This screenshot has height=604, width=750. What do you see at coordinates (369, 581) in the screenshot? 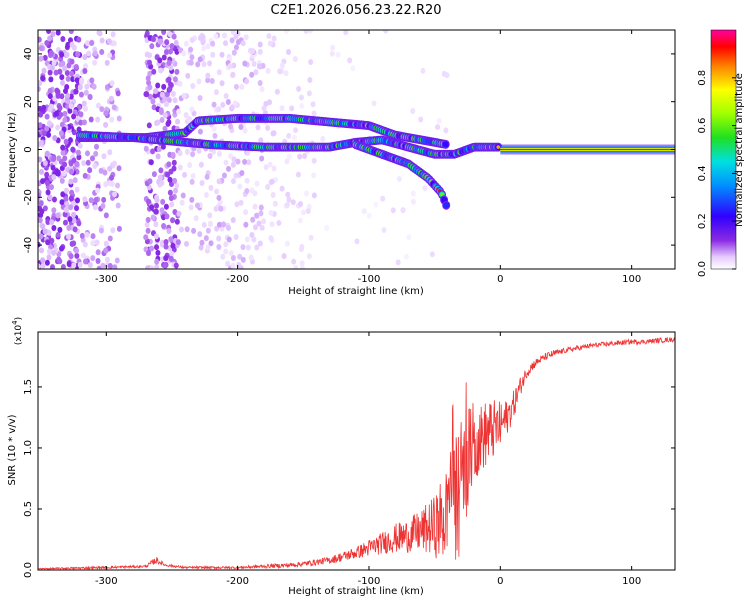
I see `snr-x-tick-label: -100` at bounding box center [369, 581].